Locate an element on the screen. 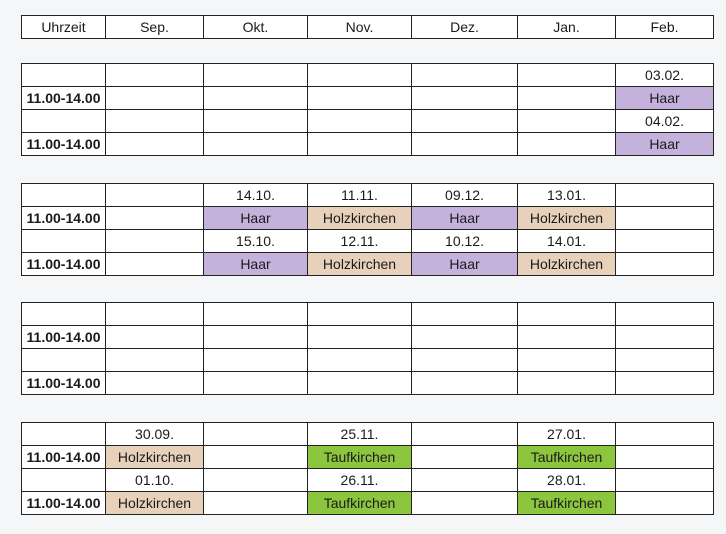 The image size is (726, 534). header-row: Uhrzeit Sep. Okt. Nov. Dez. Jan. Feb. is located at coordinates (367, 27).